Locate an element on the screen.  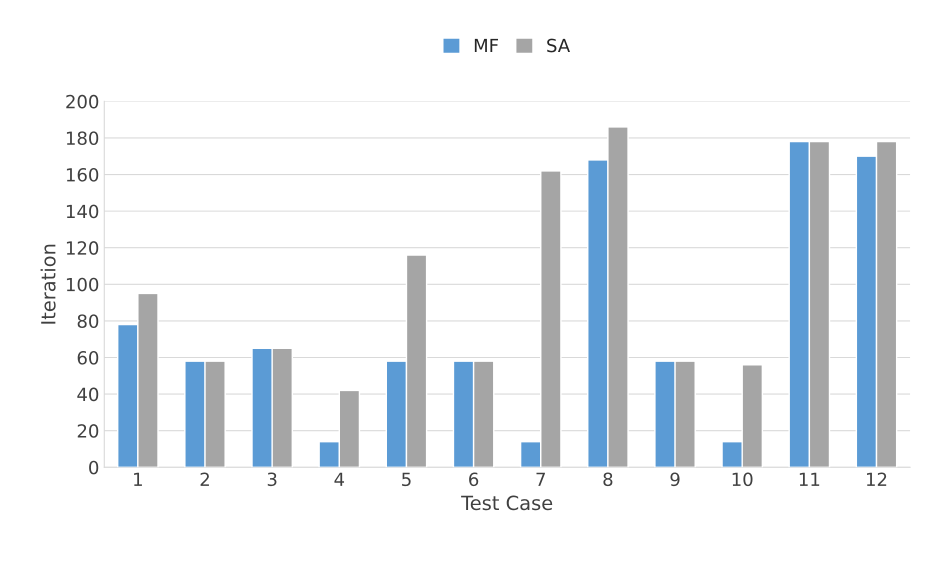
x-tick-label: 7 is located at coordinates (540, 479).